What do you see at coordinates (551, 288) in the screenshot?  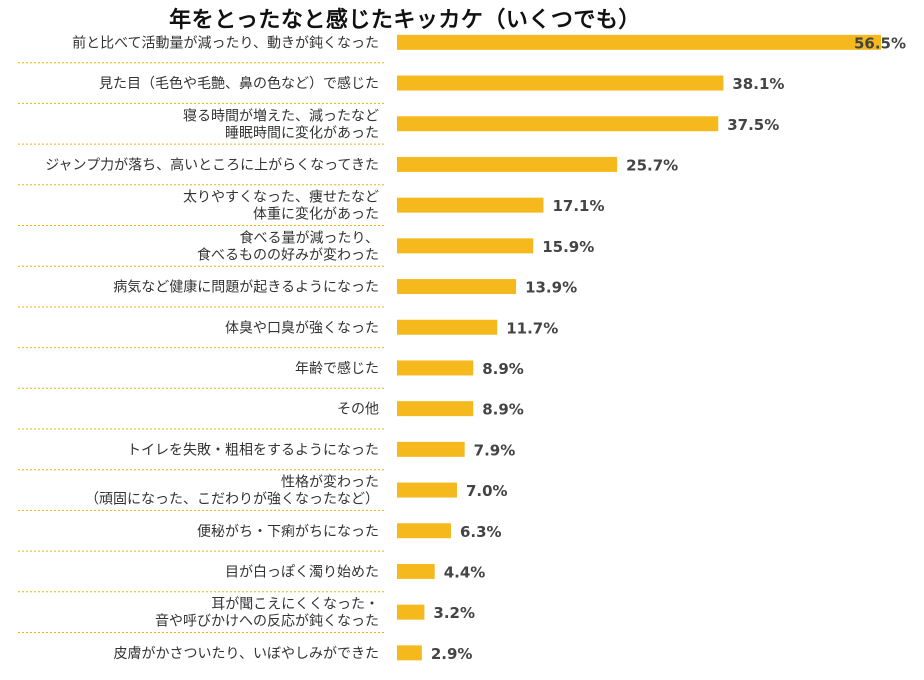 I see `value-label: 13.9%` at bounding box center [551, 288].